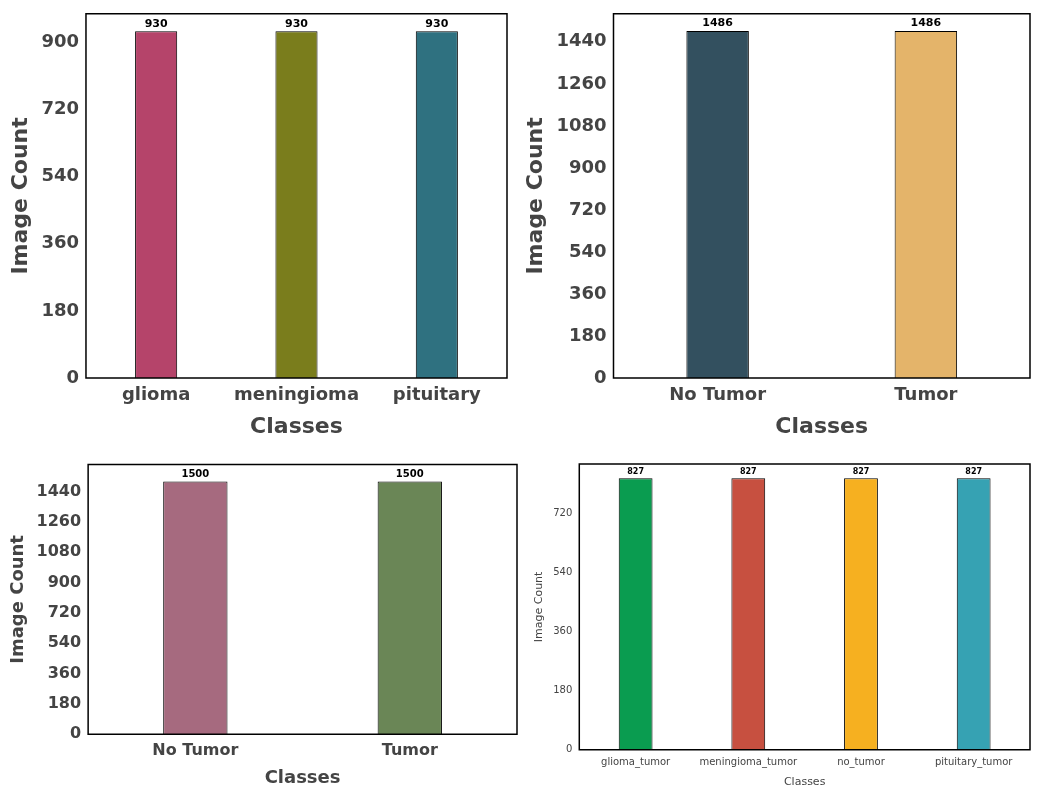 The image size is (1038, 797). I want to click on x-tick-label: pituitary, so click(437, 394).